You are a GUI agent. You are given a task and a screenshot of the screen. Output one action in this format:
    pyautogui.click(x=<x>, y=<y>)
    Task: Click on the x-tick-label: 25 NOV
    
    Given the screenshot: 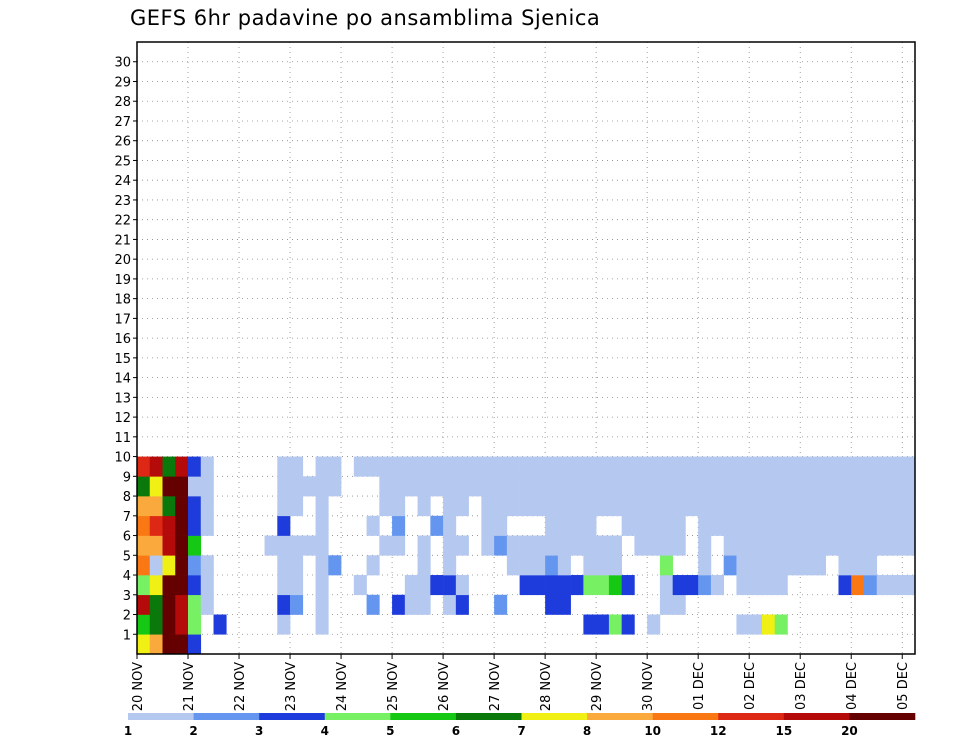 What is the action you would take?
    pyautogui.click(x=393, y=686)
    